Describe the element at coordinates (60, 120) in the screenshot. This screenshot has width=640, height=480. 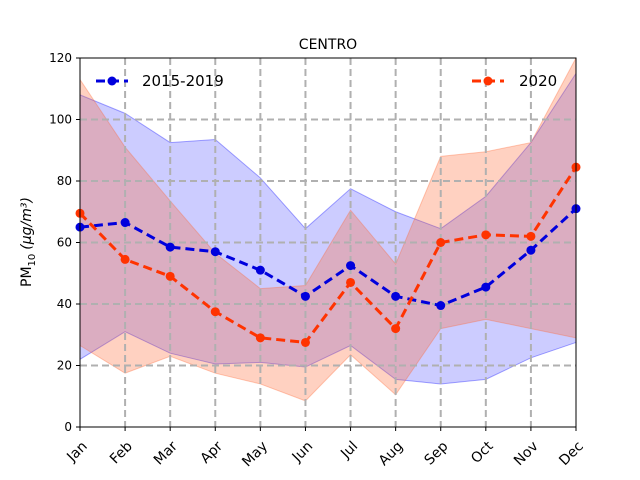
I see `y-tick-label: 100` at that location.